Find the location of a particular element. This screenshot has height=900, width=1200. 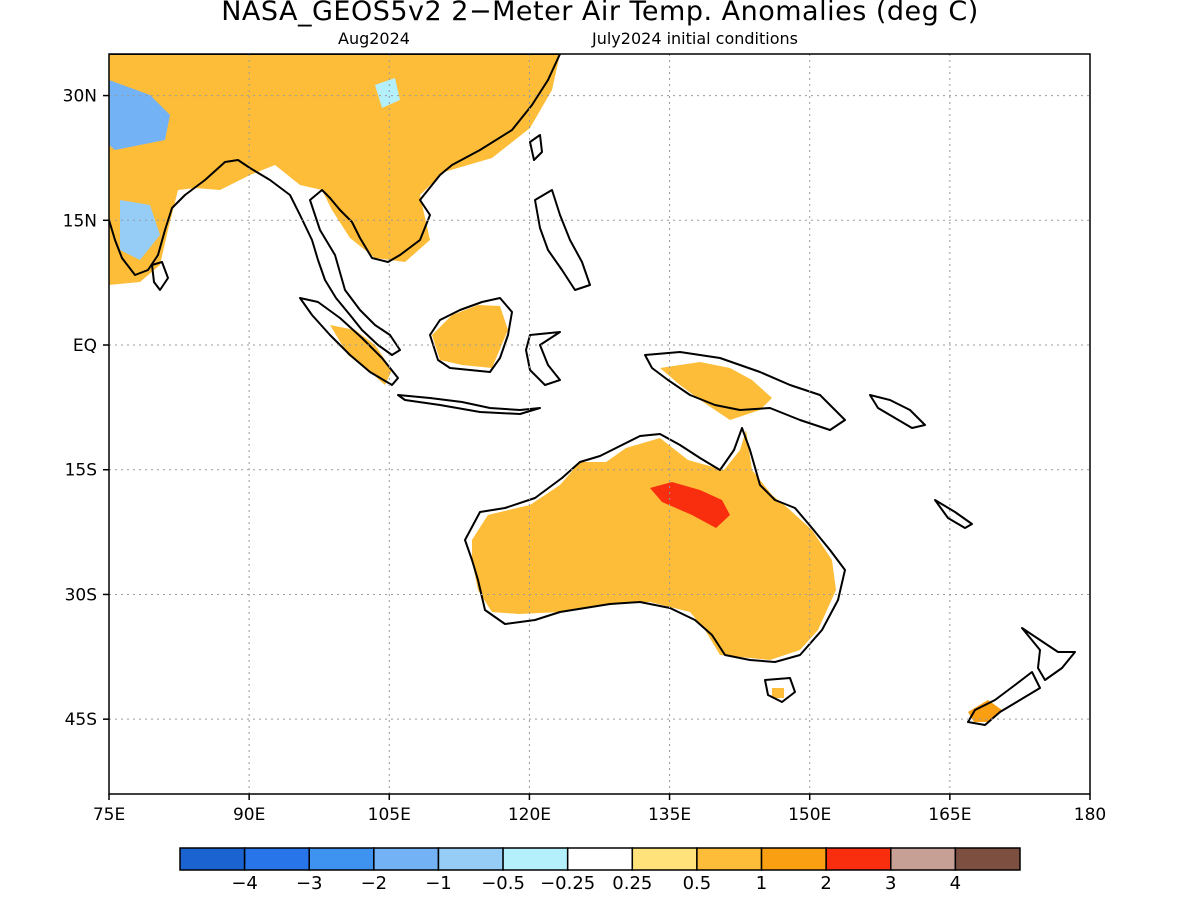

colorbar-label: −0.5 is located at coordinates (503, 883).